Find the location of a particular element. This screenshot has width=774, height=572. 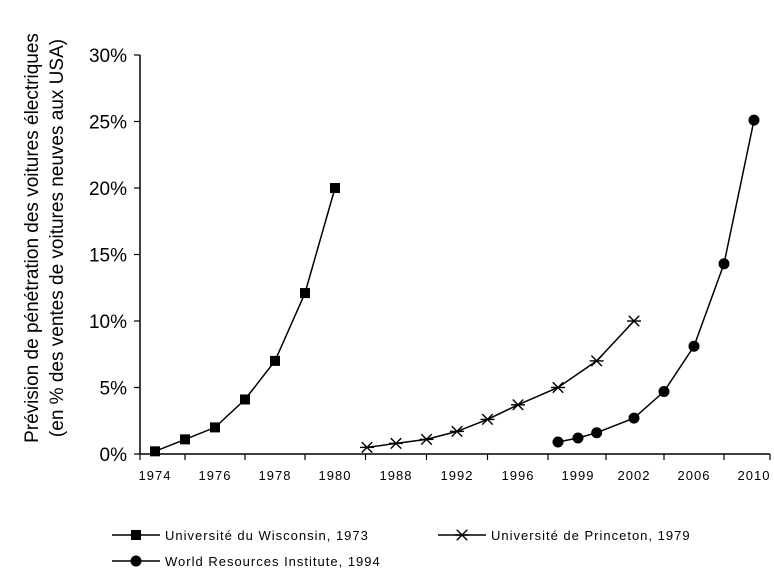

x-tick-label: 2002 is located at coordinates (634, 475).